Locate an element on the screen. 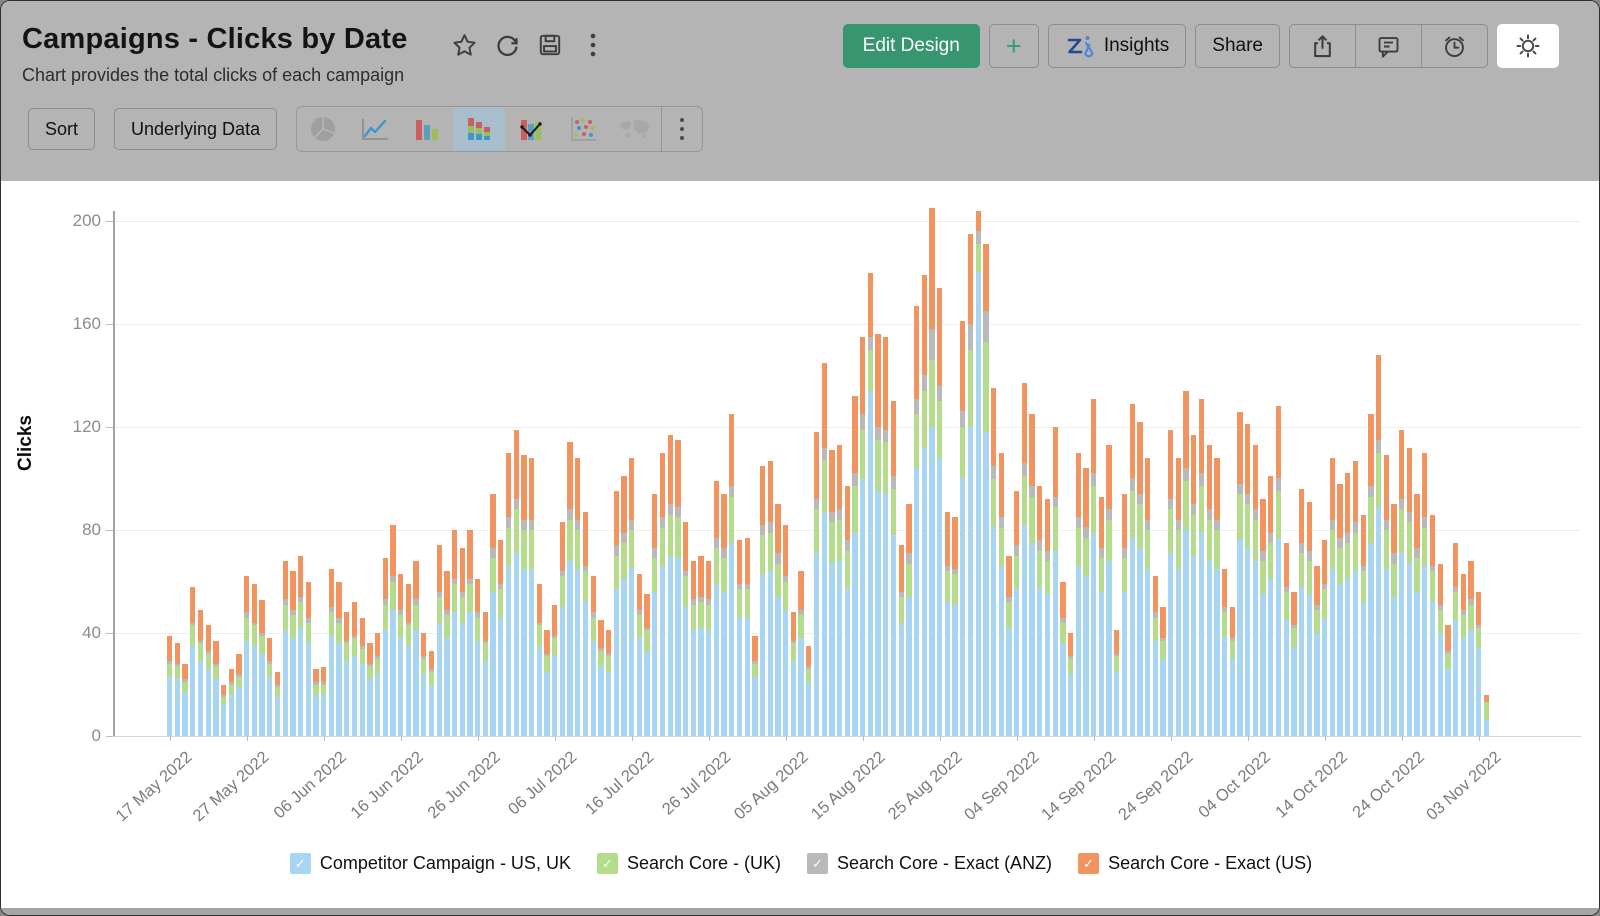  edit-design-button: Edit Design is located at coordinates (911, 46).